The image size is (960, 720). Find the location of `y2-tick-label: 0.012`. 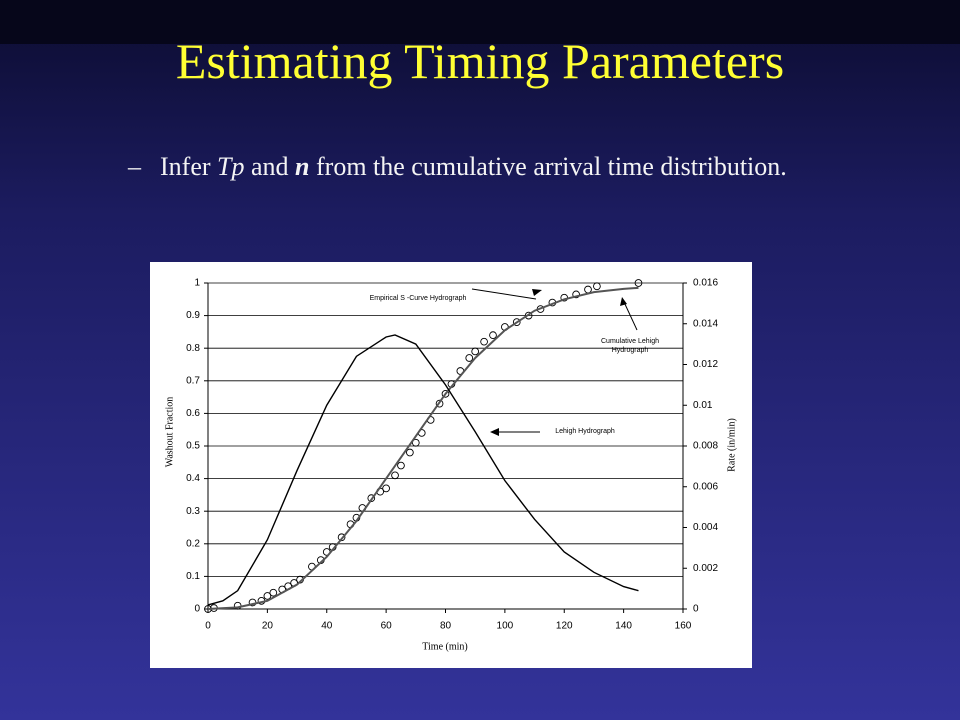

y2-tick-label: 0.012 is located at coordinates (705, 364).